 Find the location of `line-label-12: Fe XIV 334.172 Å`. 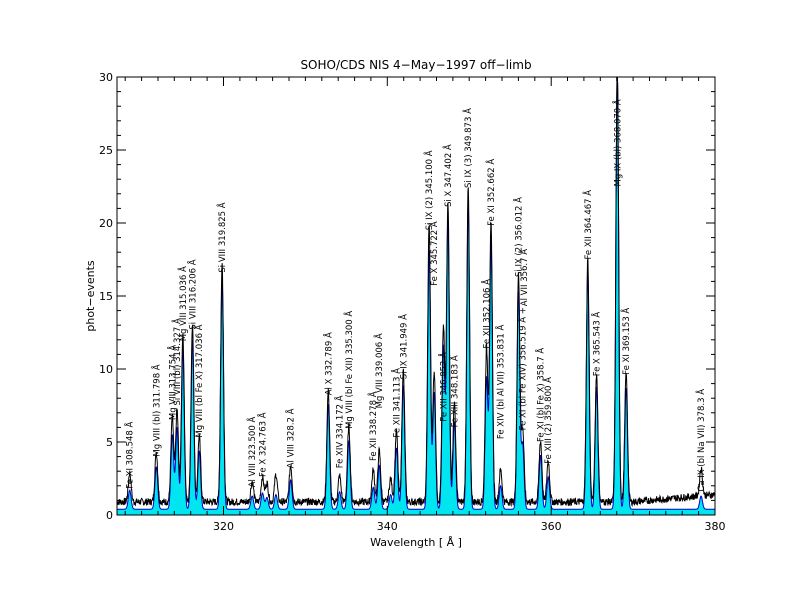

line-label-12: Fe XIV 334.172 Å is located at coordinates (340, 431).